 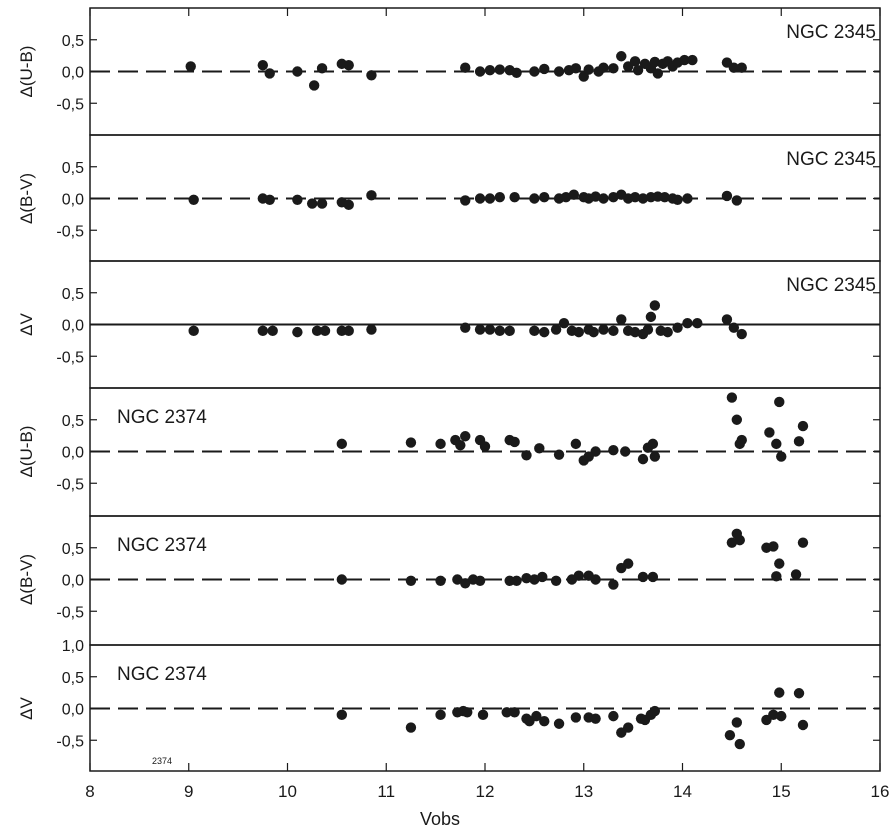 I want to click on x-tick-label: 13, so click(x=583, y=791).